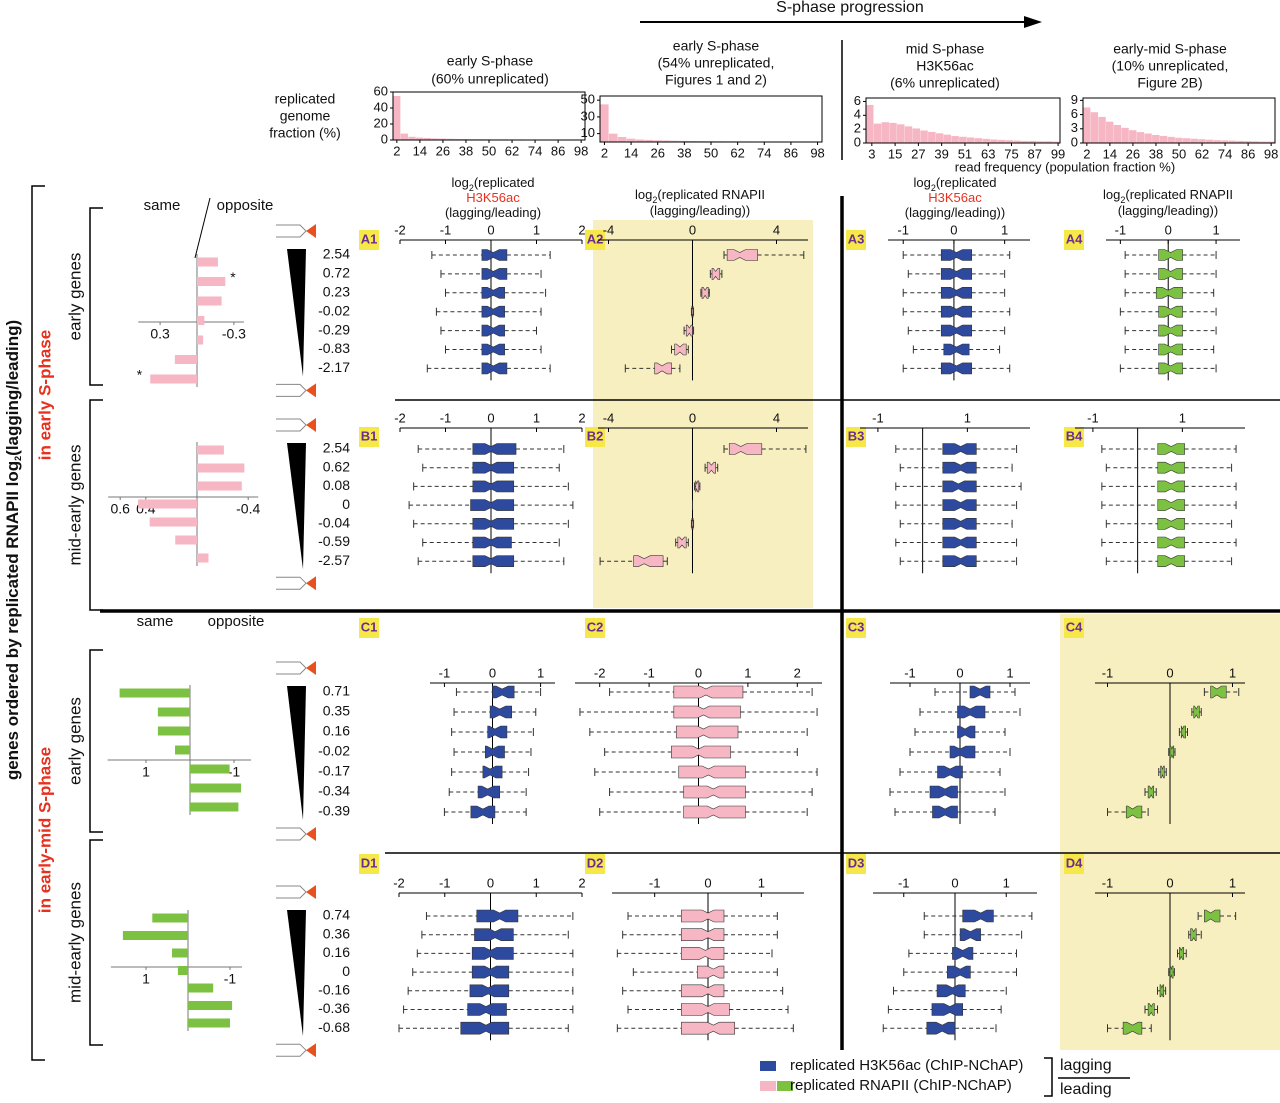  Describe the element at coordinates (74, 505) in the screenshot. I see `row-label: mid-early genes` at that location.